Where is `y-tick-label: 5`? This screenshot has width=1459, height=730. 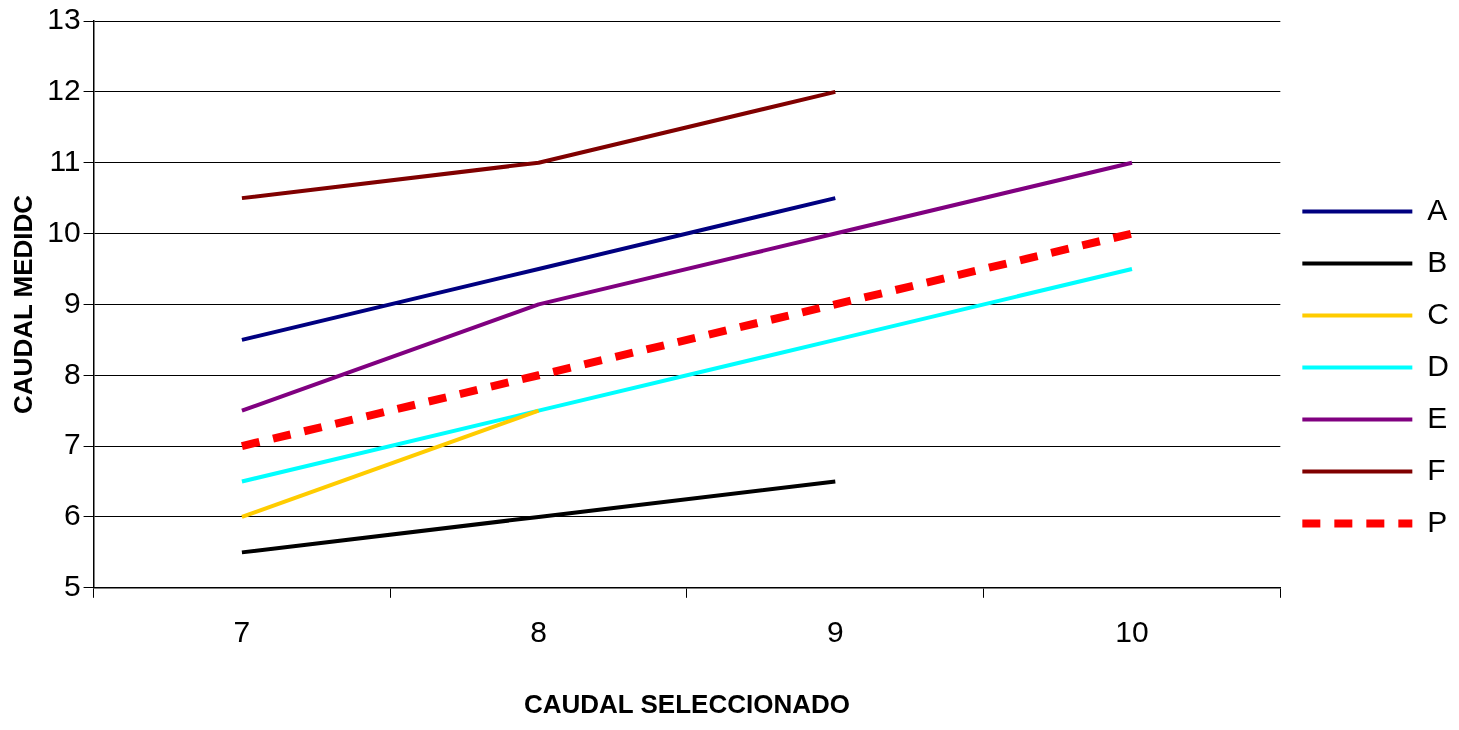 y-tick-label: 5 is located at coordinates (72, 586).